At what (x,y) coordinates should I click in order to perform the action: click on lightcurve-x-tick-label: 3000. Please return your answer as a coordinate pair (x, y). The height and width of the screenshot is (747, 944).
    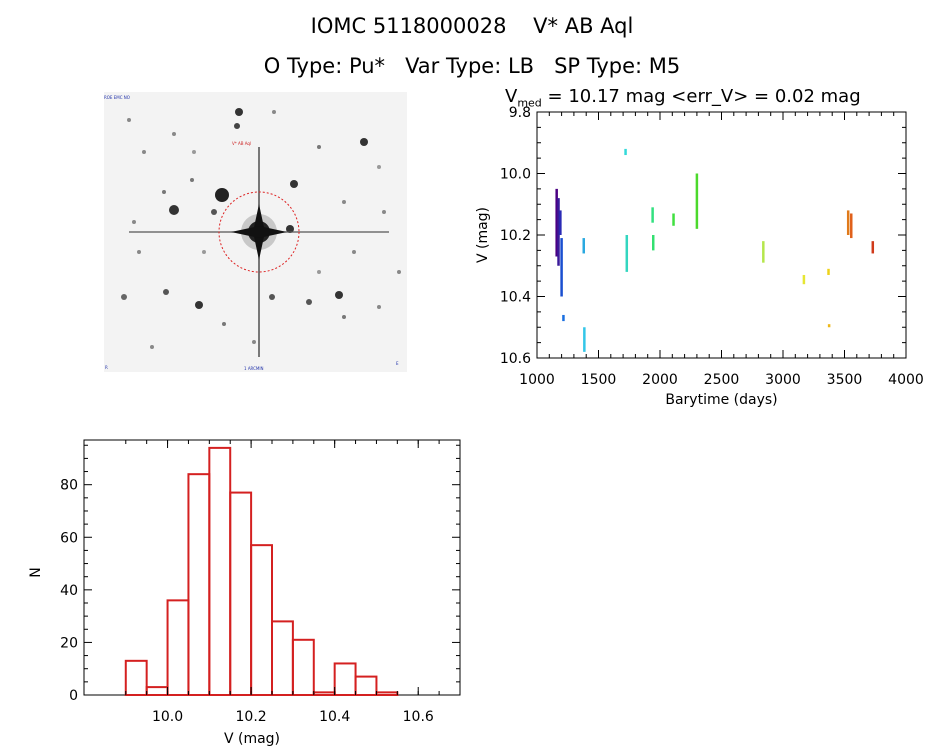
    Looking at the image, I should click on (783, 380).